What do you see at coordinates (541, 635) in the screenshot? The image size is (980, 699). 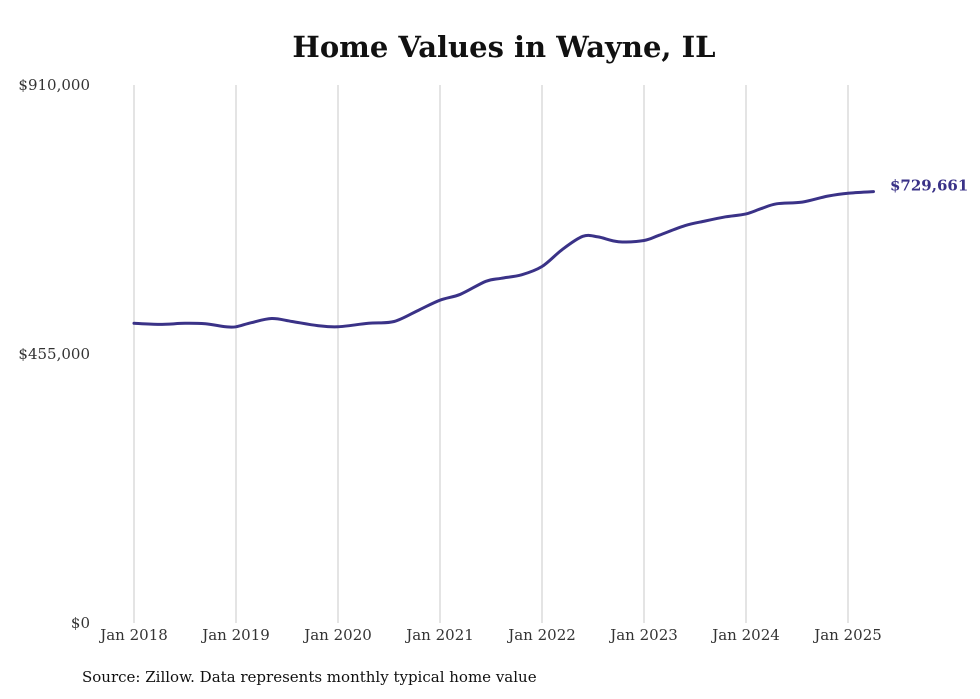 I see `x-tick-label: Jan 2022` at bounding box center [541, 635].